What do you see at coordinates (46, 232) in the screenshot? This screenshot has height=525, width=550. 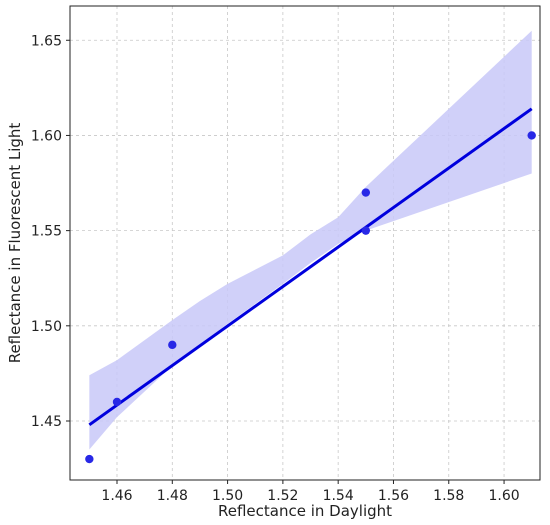 I see `y-tick-label: 1.55` at bounding box center [46, 232].